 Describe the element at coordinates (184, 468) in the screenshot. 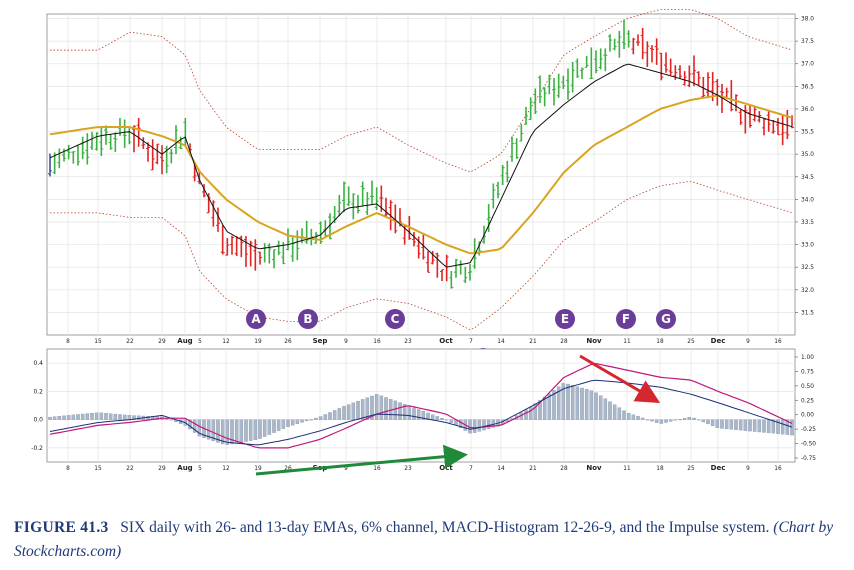

I see `macd-x-tick-label: Aug` at that location.